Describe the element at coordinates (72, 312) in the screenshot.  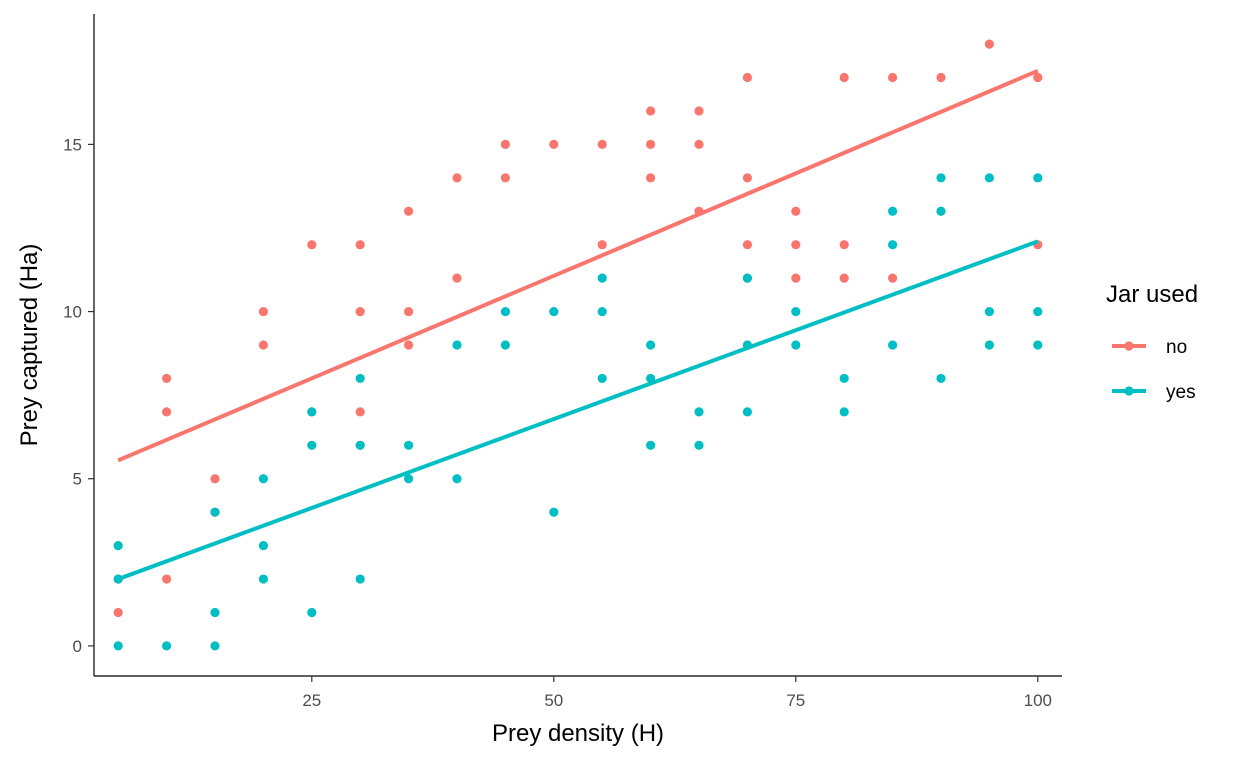
I see `y-tick-label: 10` at that location.